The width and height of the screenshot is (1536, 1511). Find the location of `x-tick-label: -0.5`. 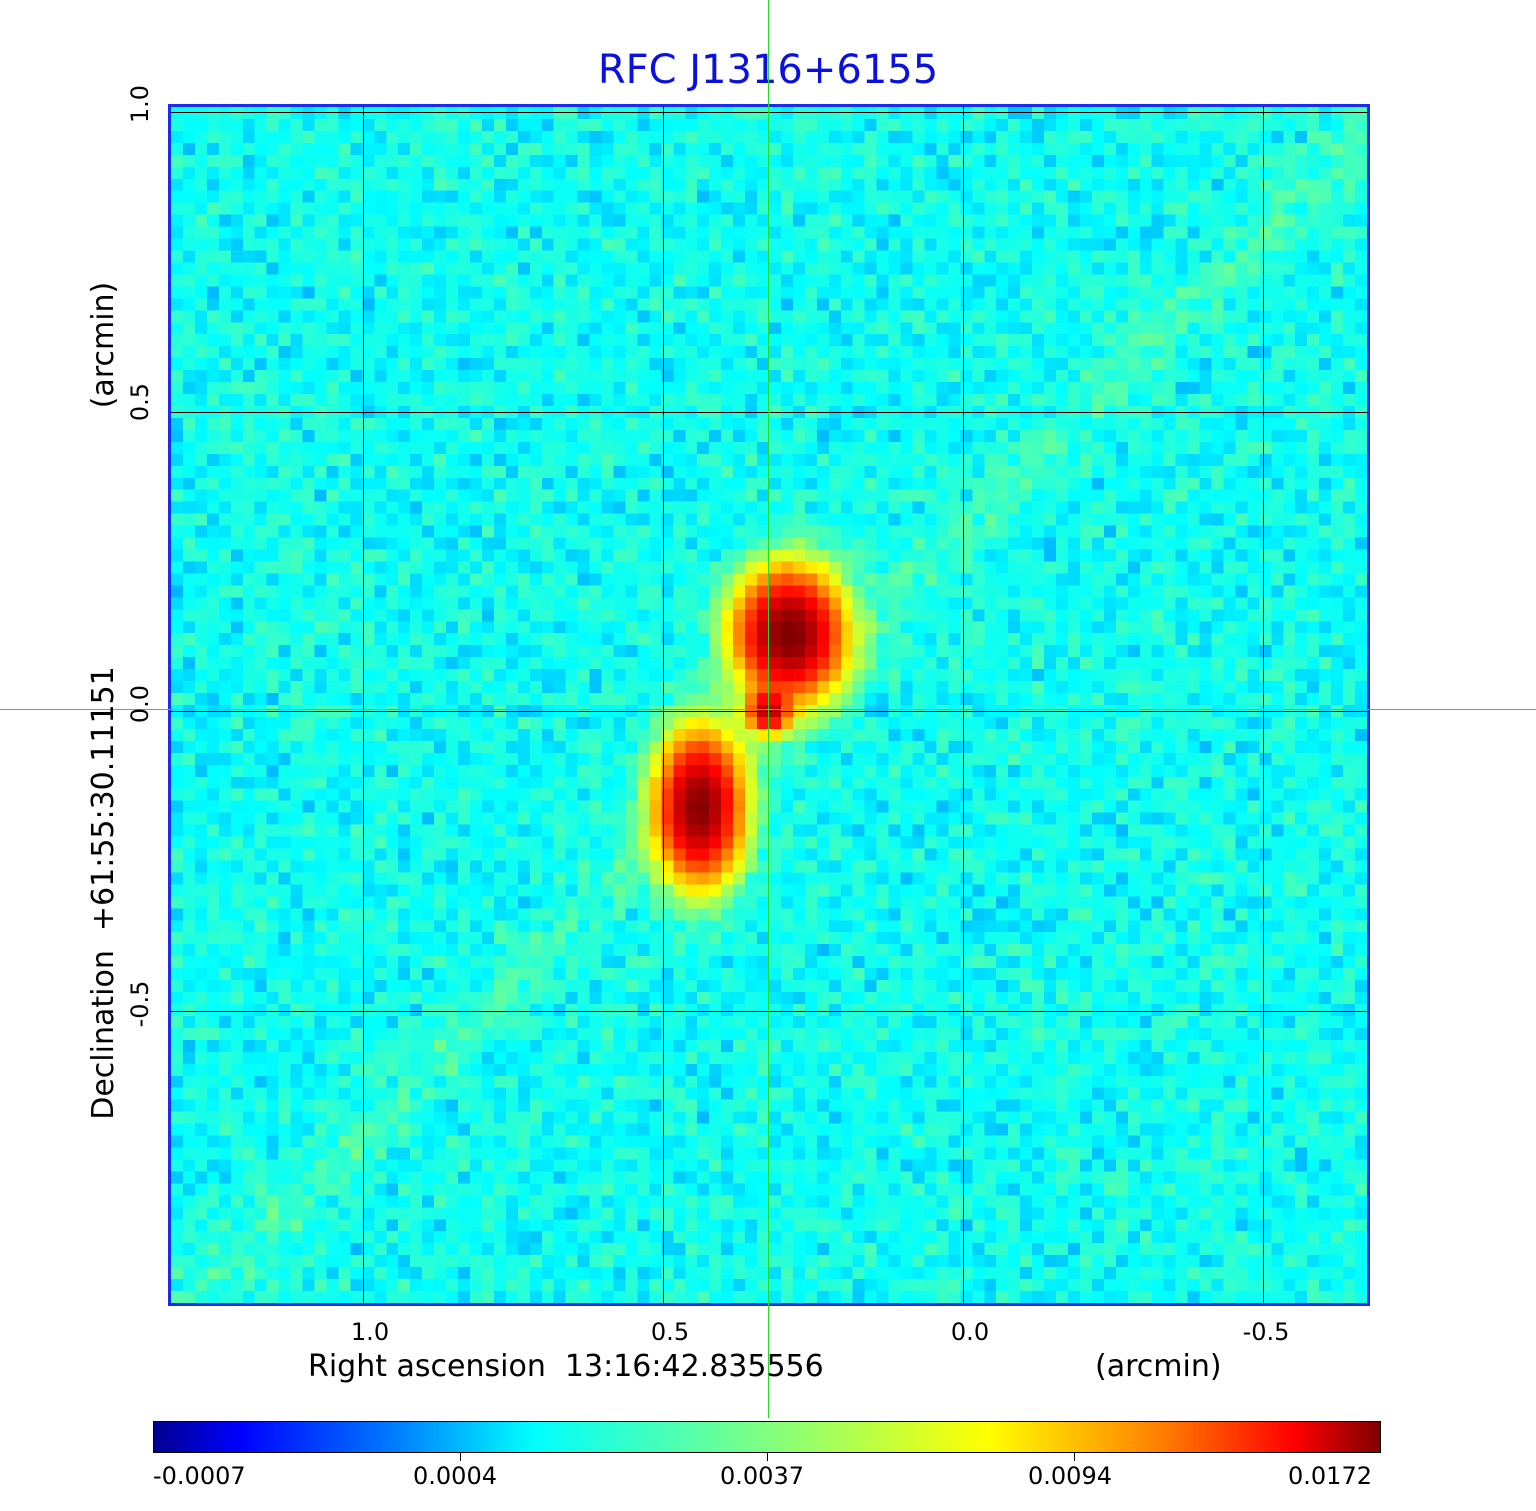

x-tick-label: -0.5 is located at coordinates (1266, 1332).